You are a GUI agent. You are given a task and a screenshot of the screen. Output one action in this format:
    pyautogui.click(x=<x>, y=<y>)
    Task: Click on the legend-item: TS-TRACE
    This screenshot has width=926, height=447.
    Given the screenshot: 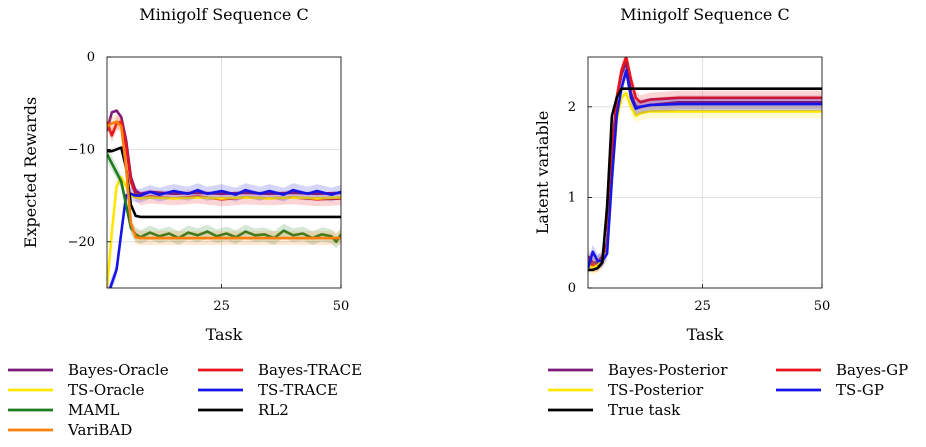 What is the action you would take?
    pyautogui.click(x=268, y=390)
    